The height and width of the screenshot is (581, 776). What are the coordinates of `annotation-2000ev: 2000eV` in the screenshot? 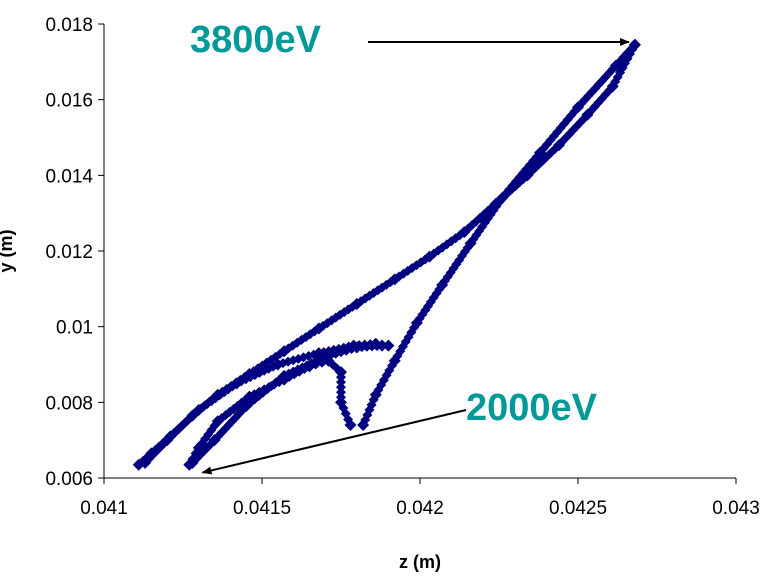 It's located at (532, 408).